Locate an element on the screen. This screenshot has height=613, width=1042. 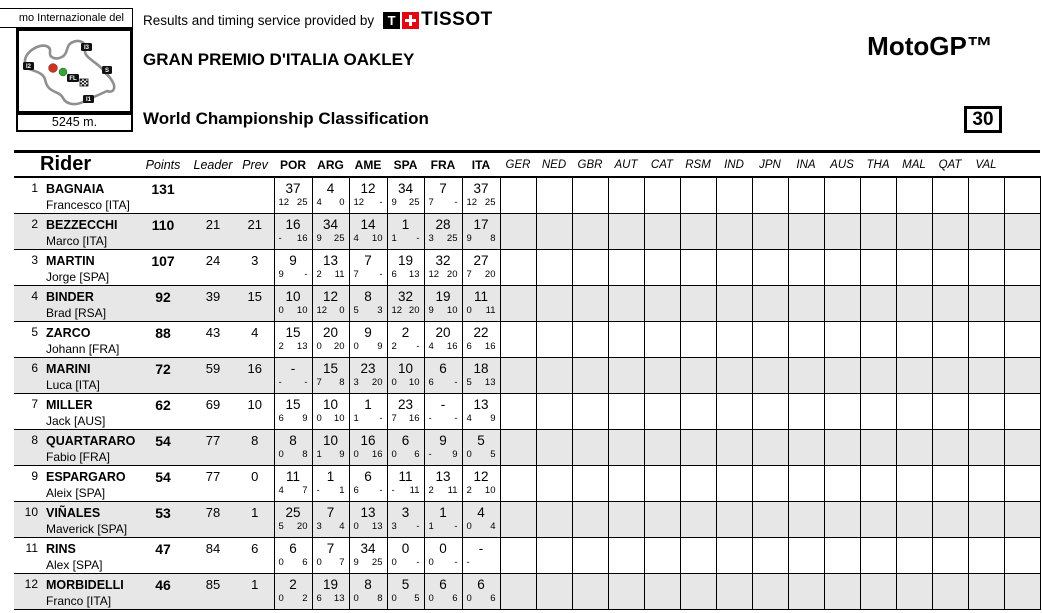
sprint-points: 9 is located at coordinates (469, 238).